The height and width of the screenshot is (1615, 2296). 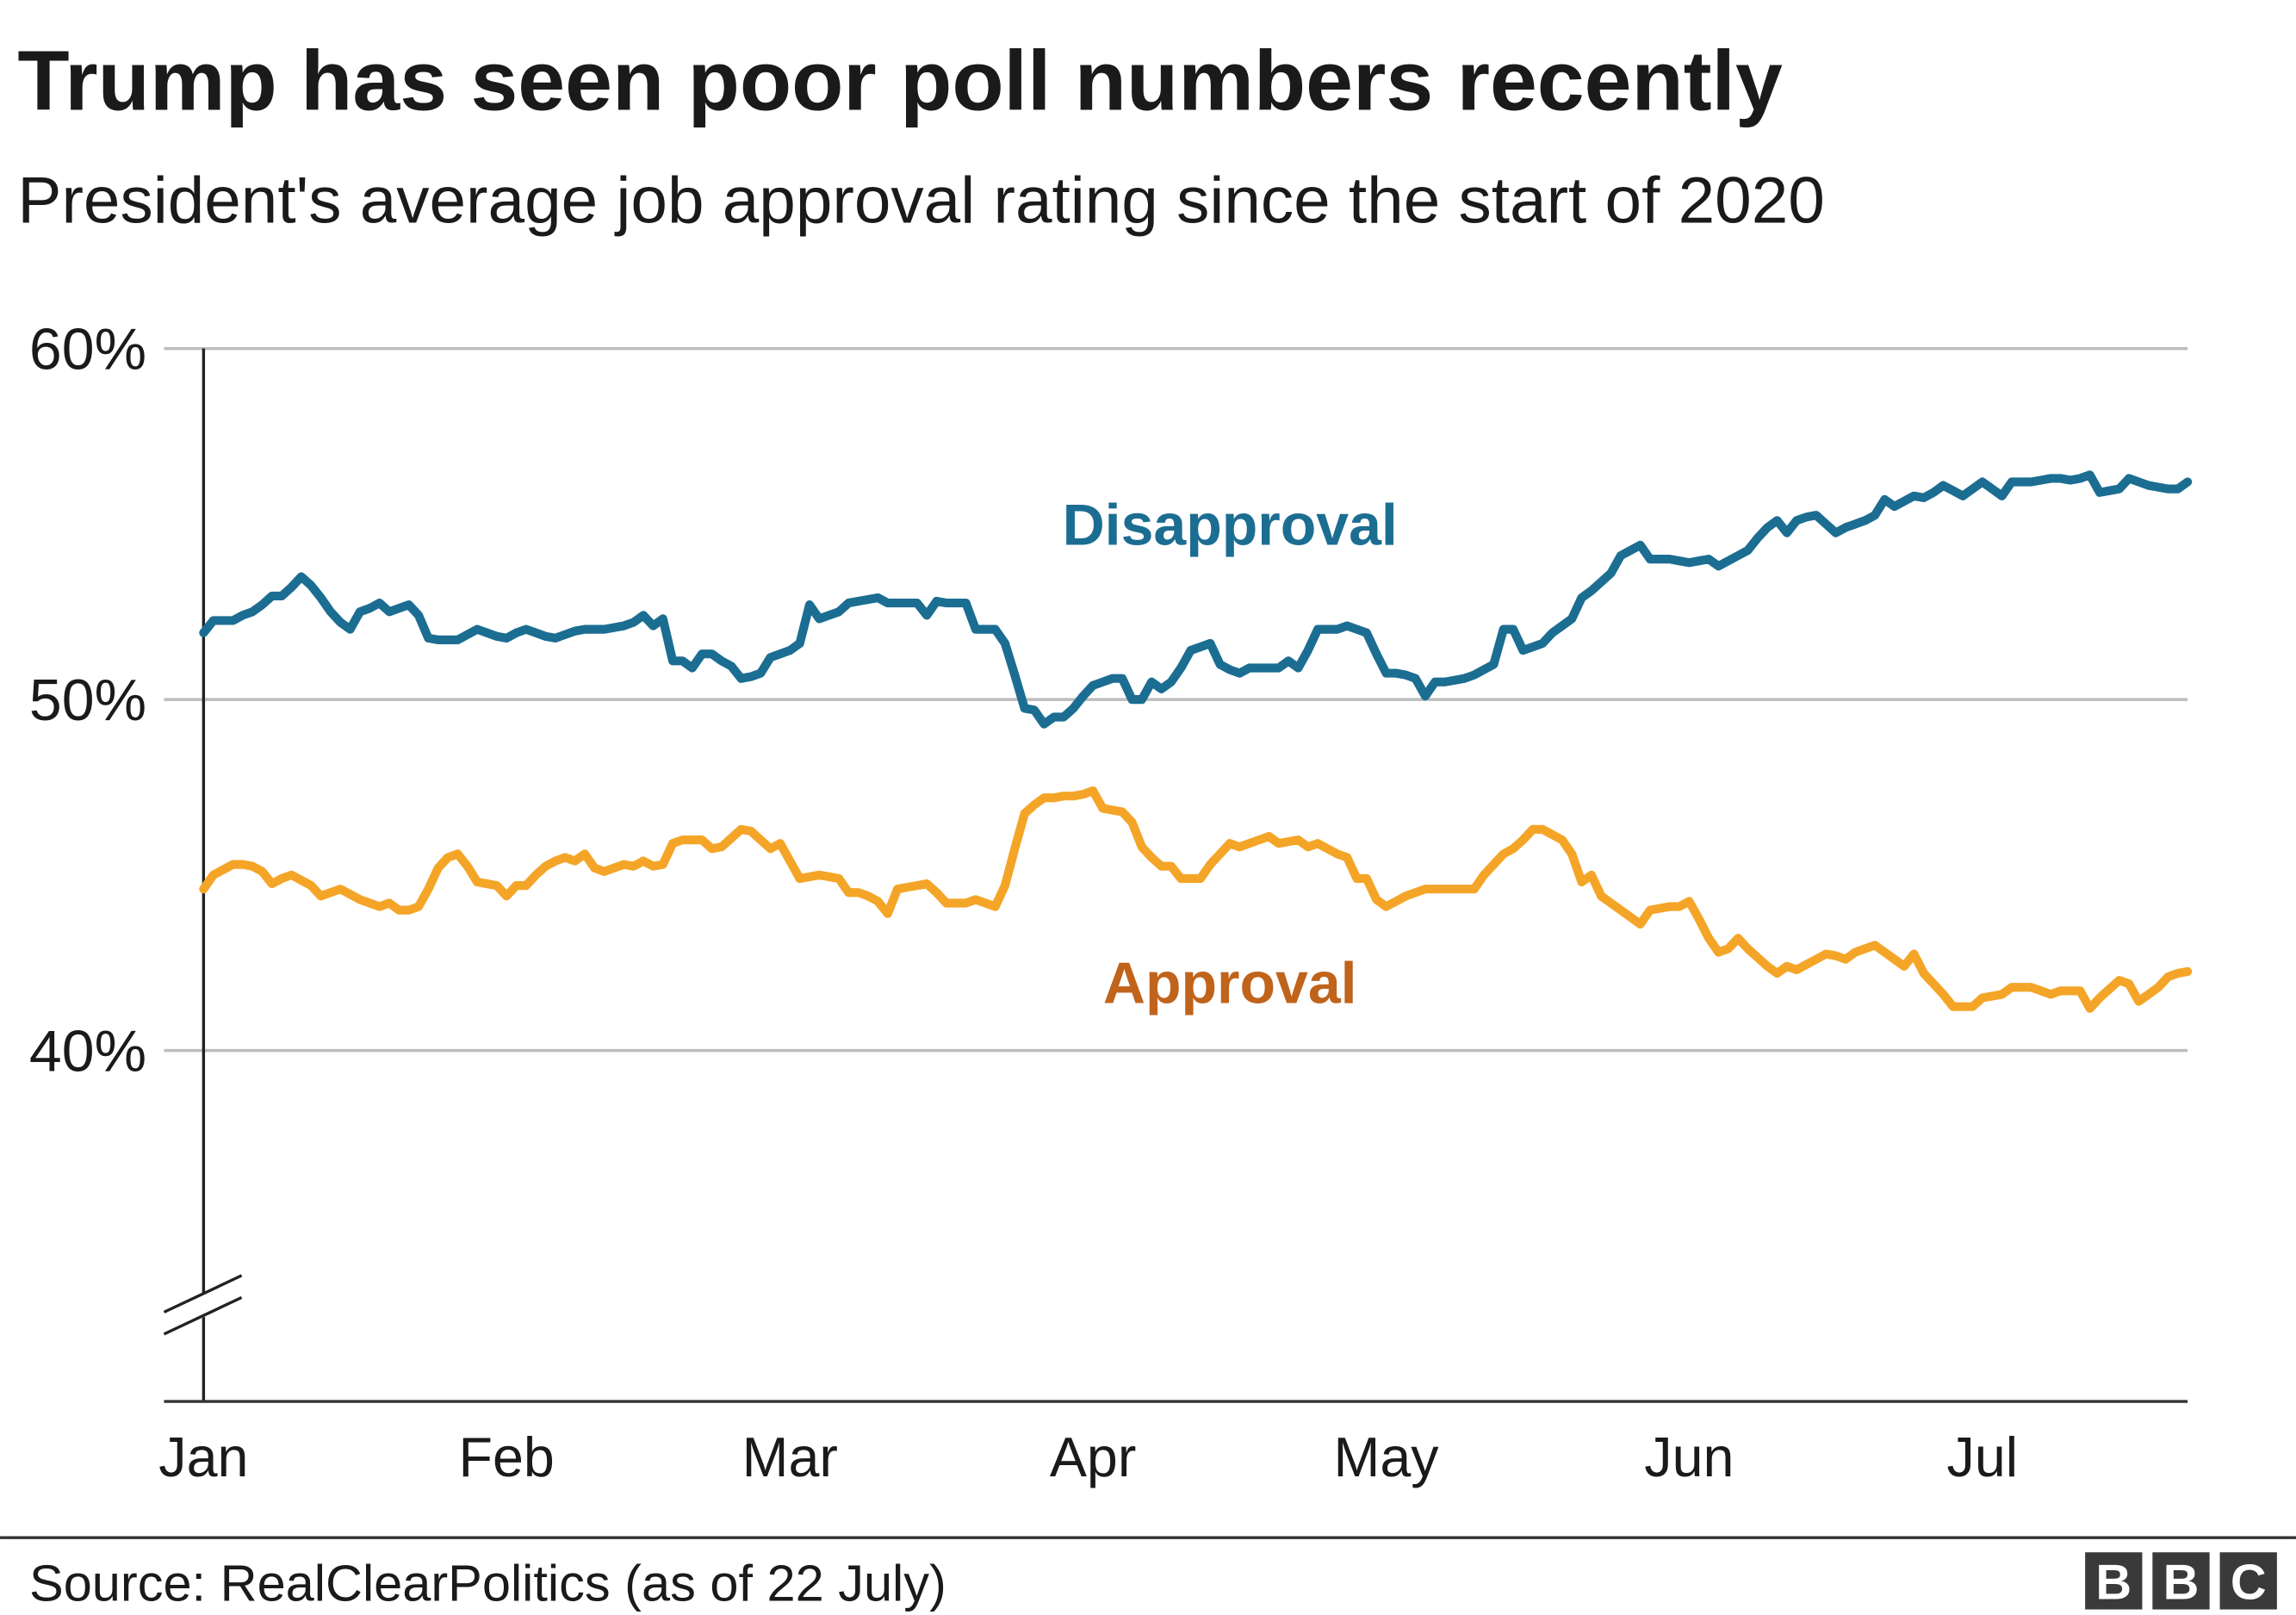 I want to click on axis-break-gap, so click(x=203, y=1306).